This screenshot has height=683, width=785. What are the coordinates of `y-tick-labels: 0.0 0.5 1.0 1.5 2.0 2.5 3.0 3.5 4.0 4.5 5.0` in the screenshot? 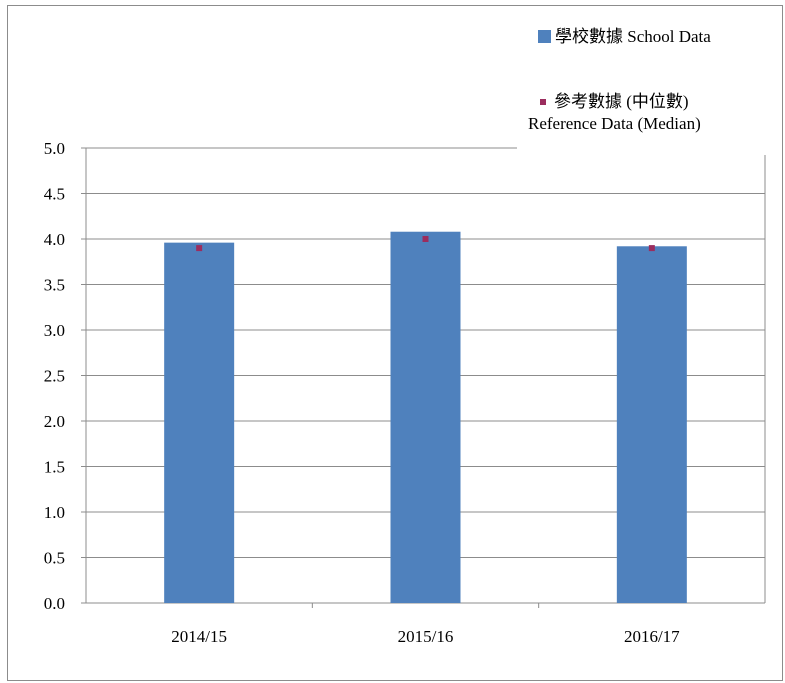 It's located at (54, 376).